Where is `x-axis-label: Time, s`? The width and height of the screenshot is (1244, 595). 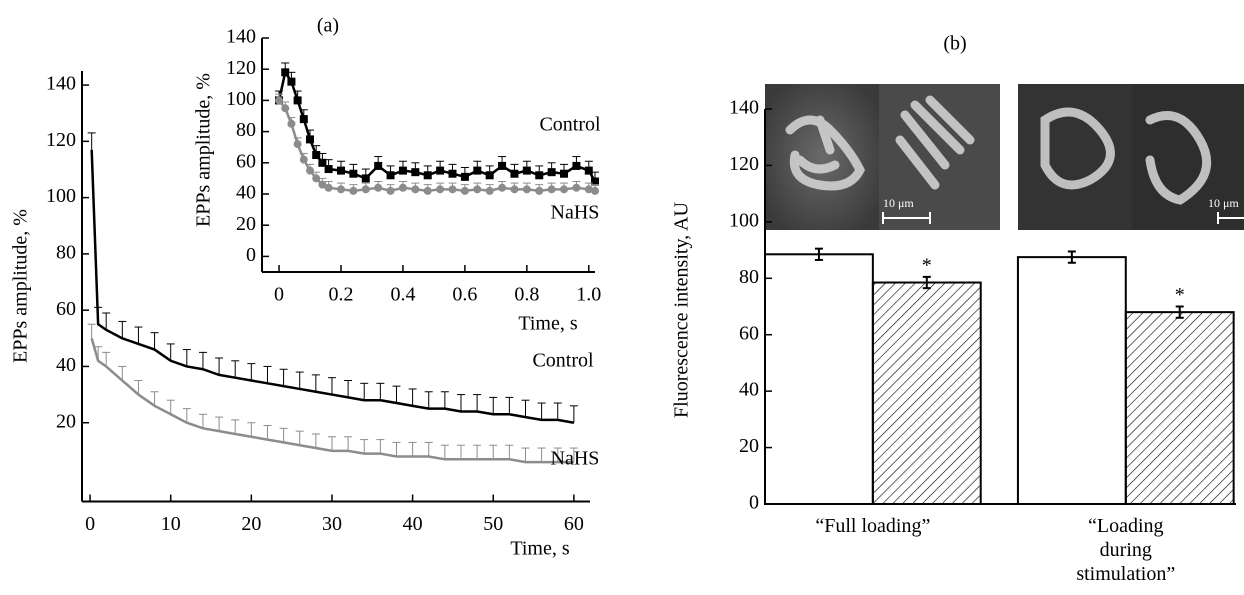 x-axis-label: Time, s is located at coordinates (548, 324).